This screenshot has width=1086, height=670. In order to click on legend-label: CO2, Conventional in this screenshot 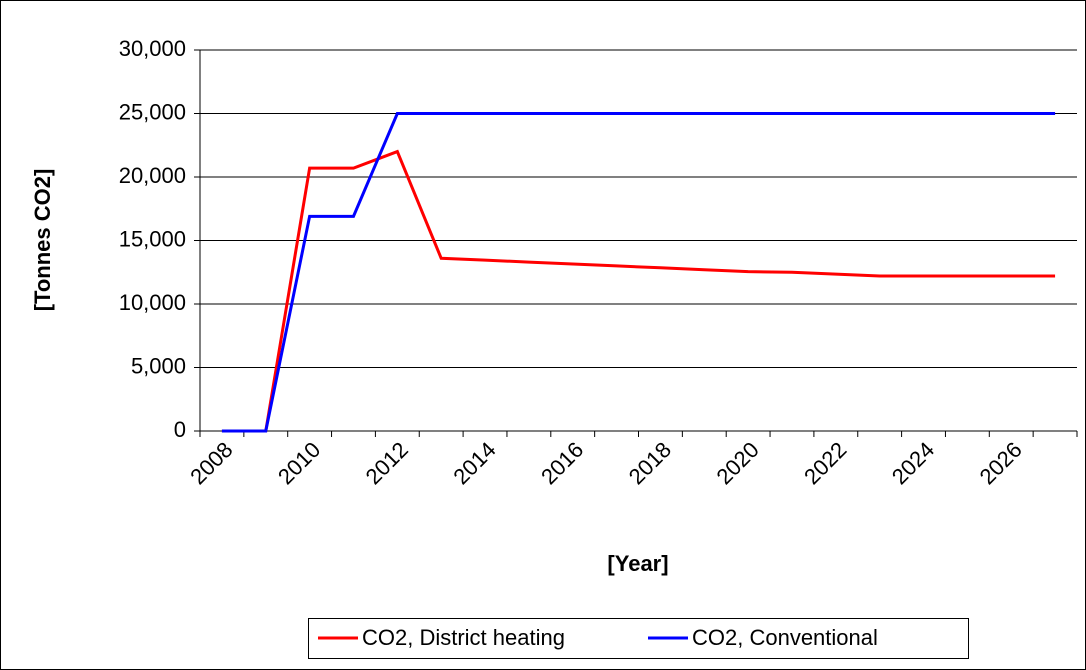, I will do `click(785, 637)`.